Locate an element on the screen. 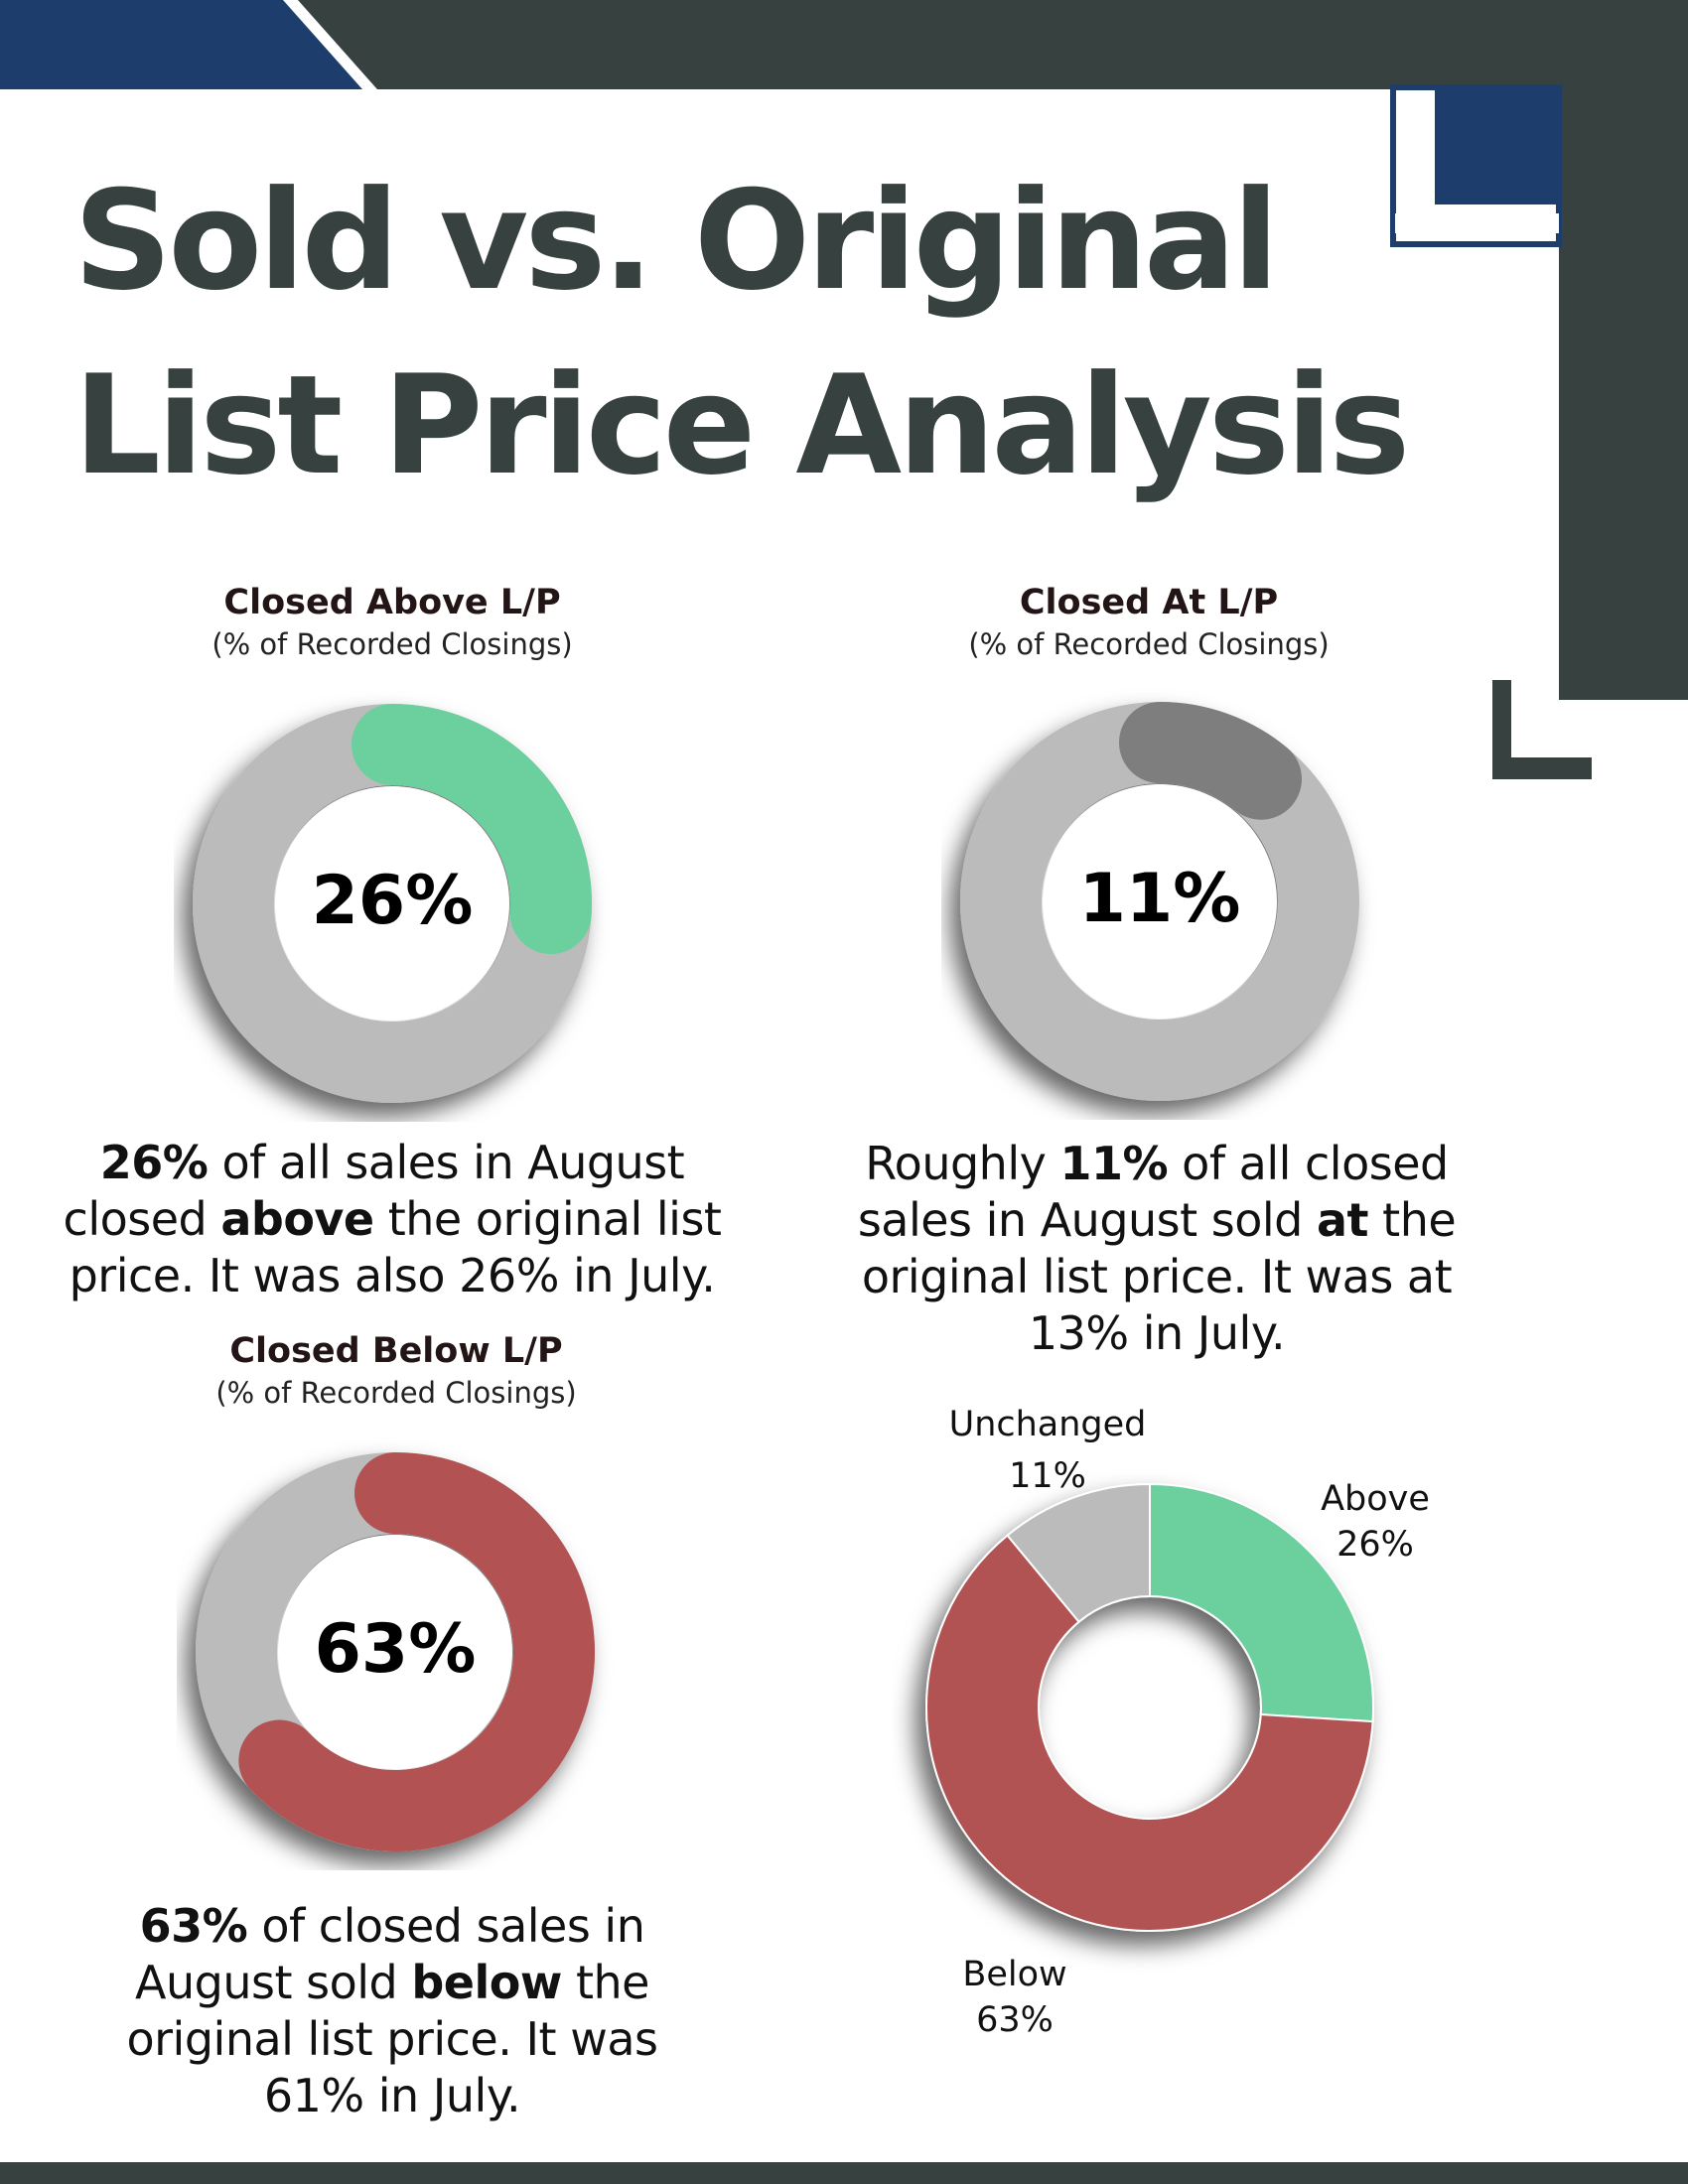 This screenshot has height=2184, width=1688. top-dark-banner is located at coordinates (993, 44).